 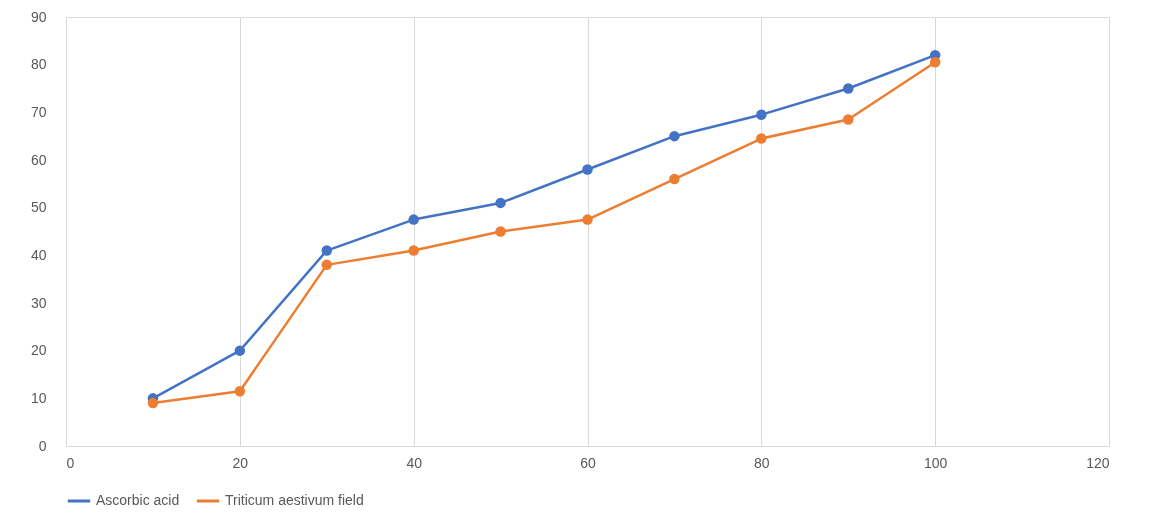 I want to click on x-tick-label: 100, so click(x=935, y=462).